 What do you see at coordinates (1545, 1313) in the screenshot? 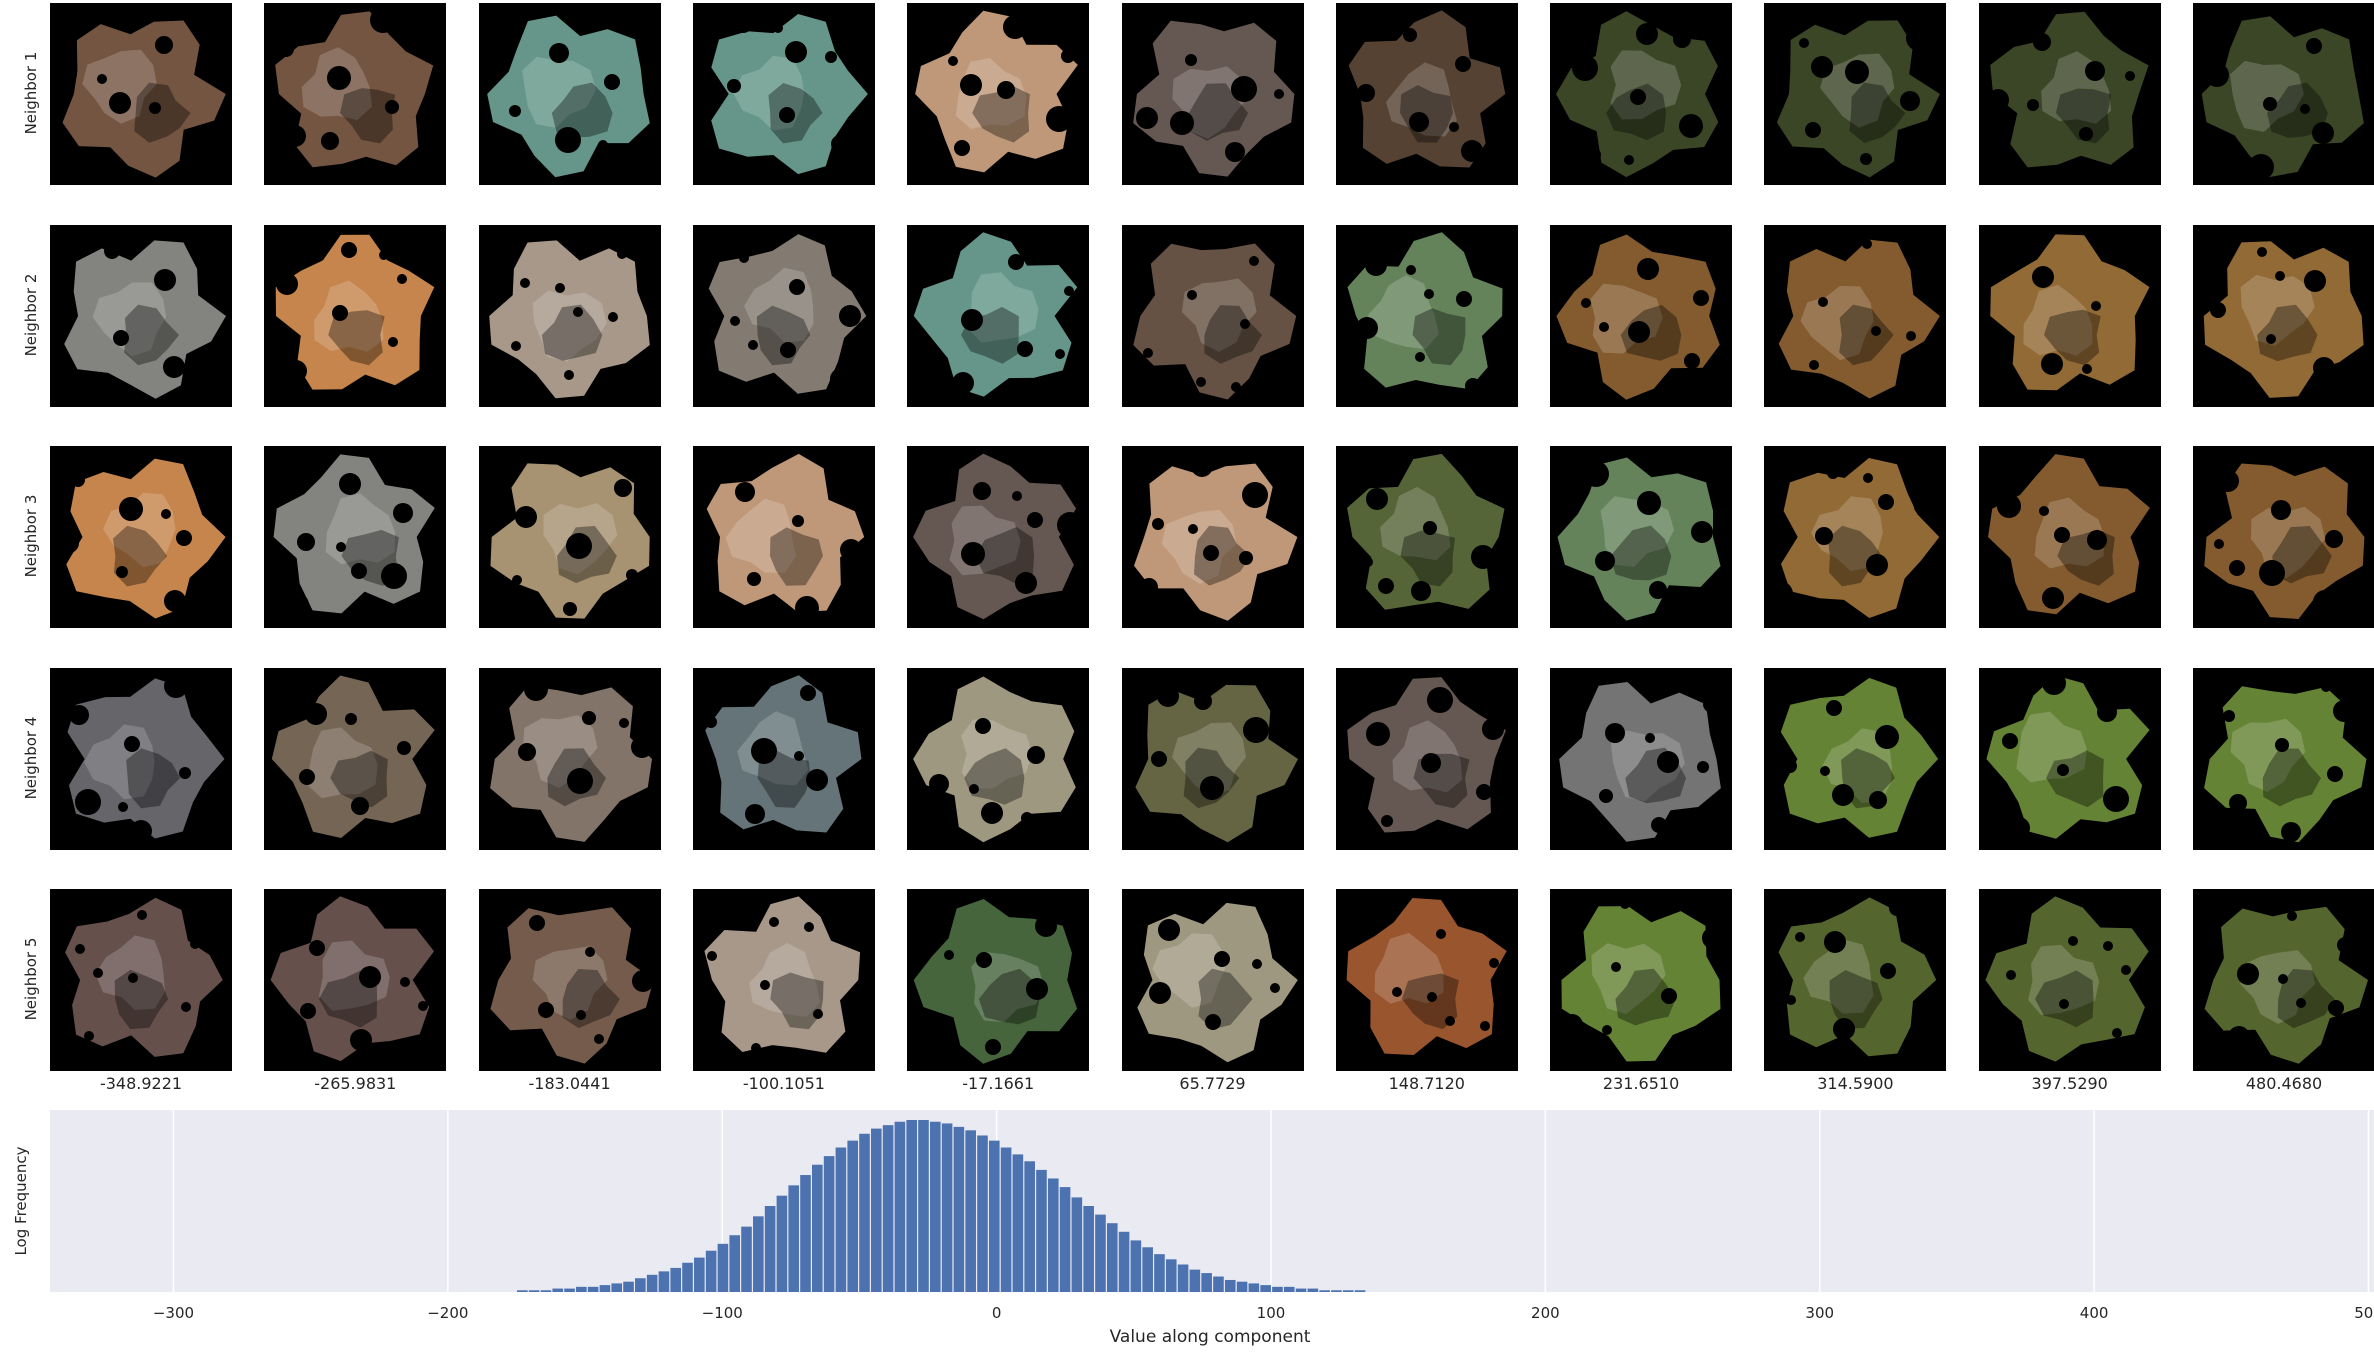
I see `x-tick-label: 200` at bounding box center [1545, 1313].